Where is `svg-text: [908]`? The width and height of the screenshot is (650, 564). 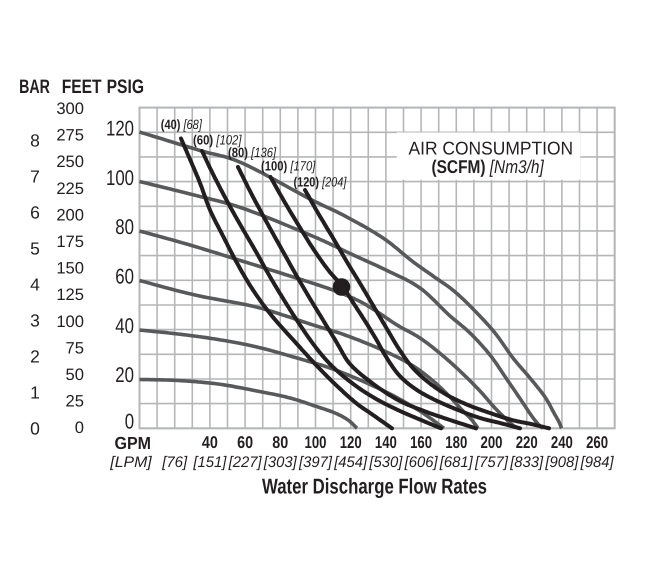 svg-text: [908] is located at coordinates (561, 462).